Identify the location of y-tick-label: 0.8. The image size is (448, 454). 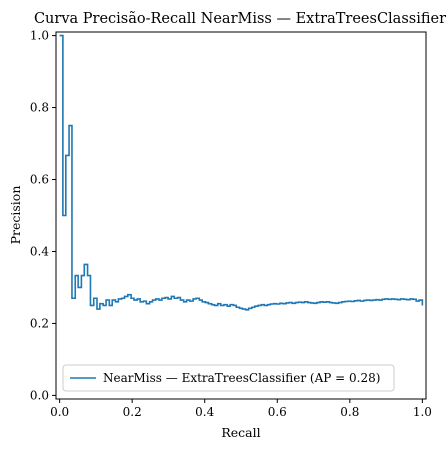
(39, 108).